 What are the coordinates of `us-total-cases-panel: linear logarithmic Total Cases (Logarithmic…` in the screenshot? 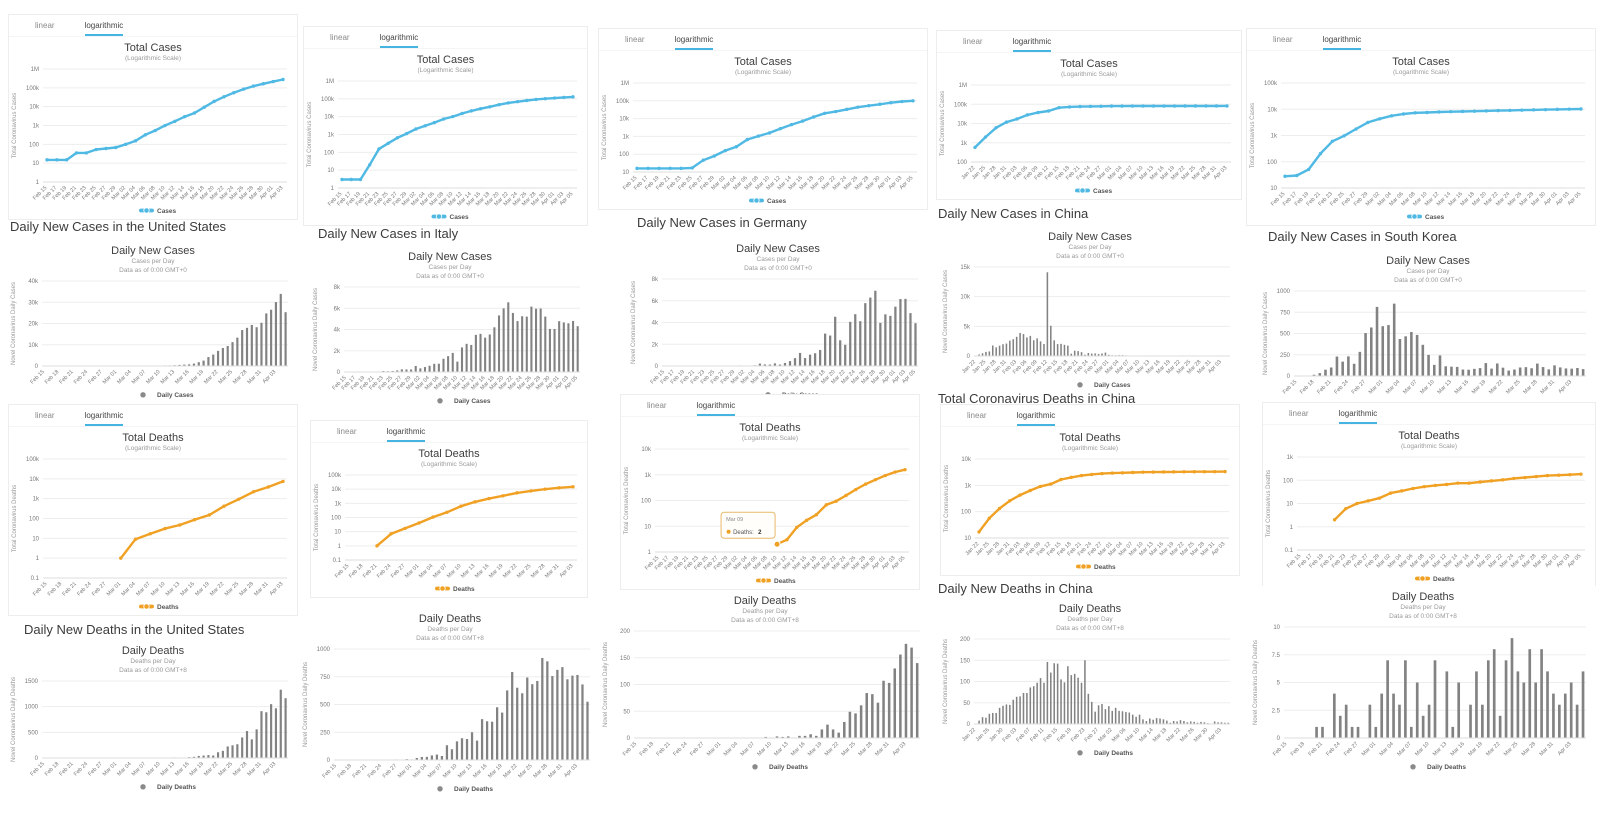 It's located at (153, 117).